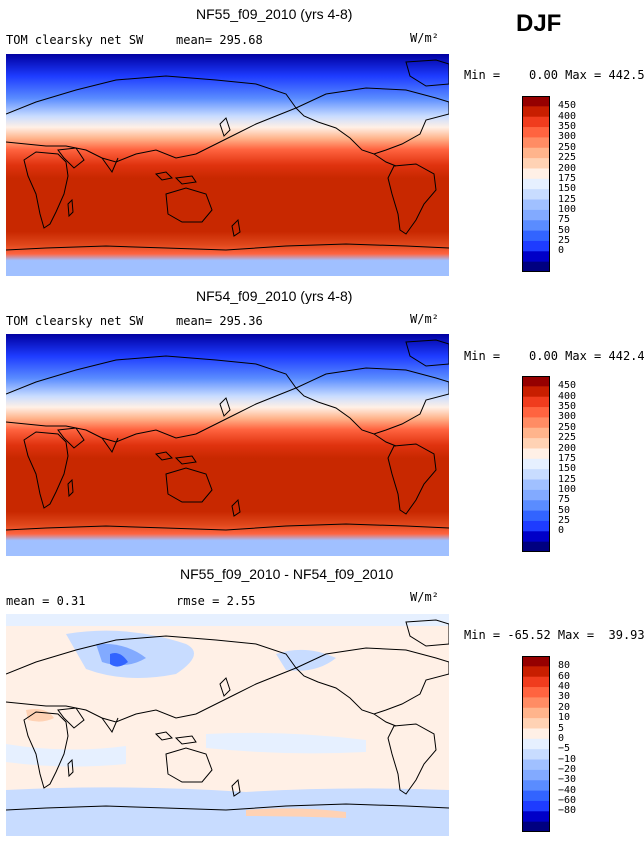  What do you see at coordinates (564, 676) in the screenshot?
I see `colorbar-label: 60` at bounding box center [564, 676].